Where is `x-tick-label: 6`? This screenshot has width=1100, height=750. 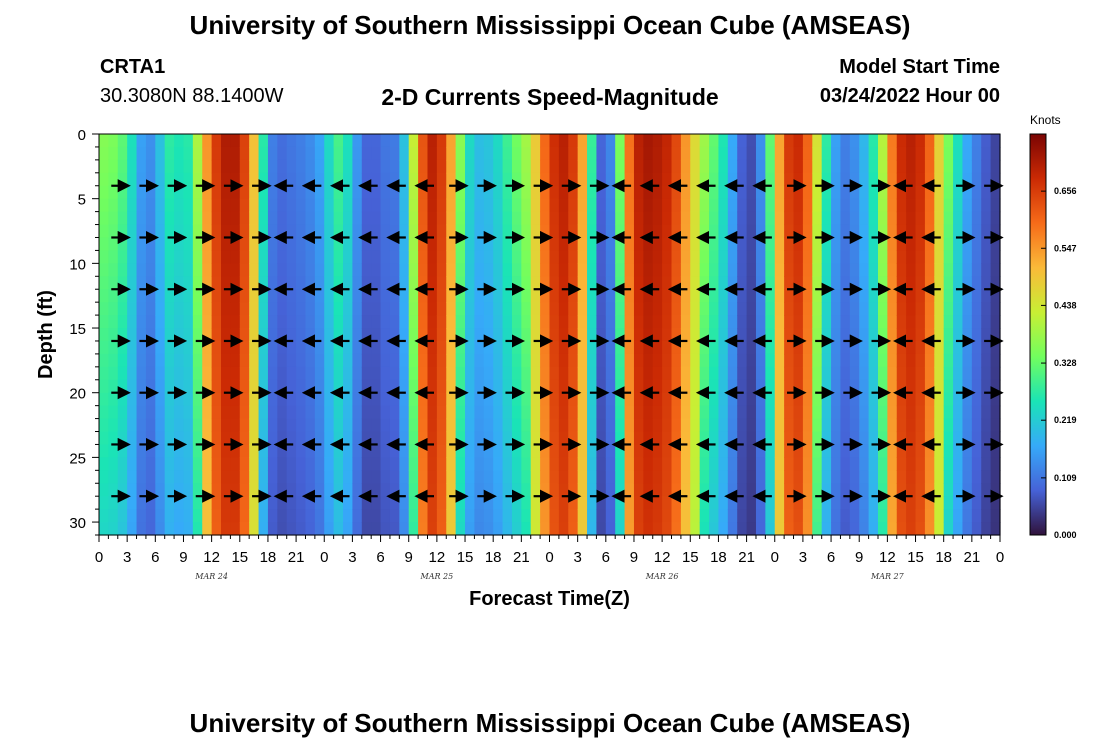 x-tick-label: 6 is located at coordinates (155, 557).